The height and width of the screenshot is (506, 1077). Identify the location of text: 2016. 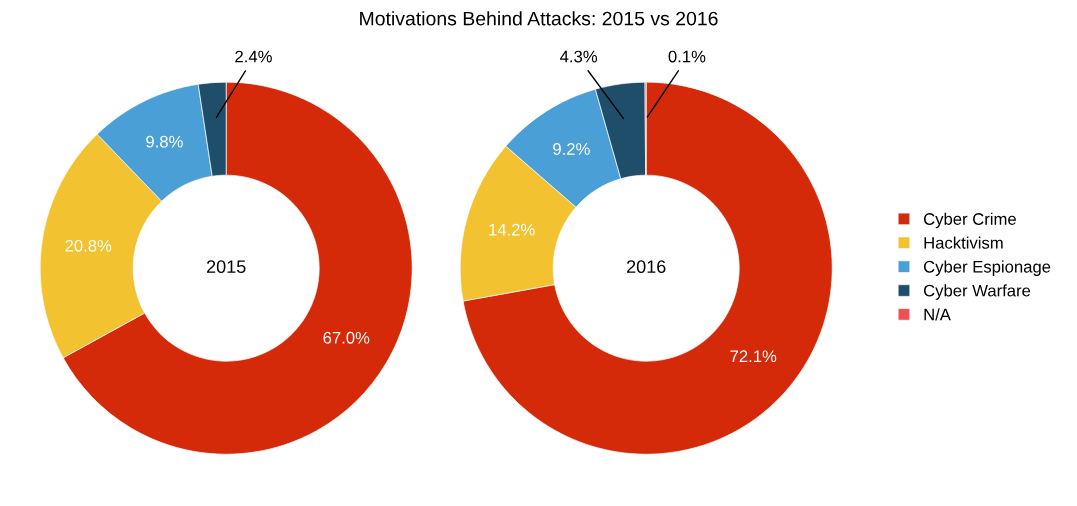
(646, 267).